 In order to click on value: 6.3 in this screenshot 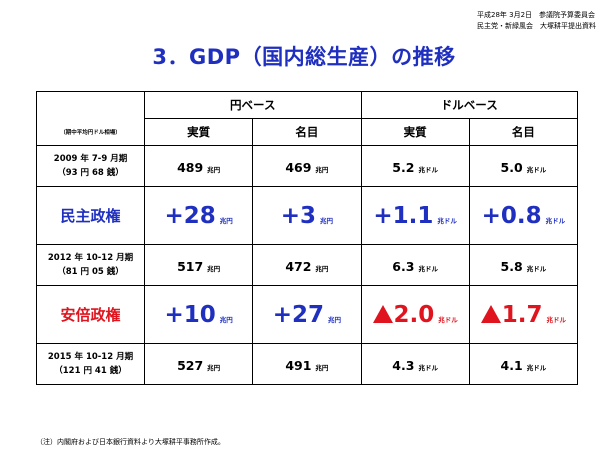, I will do `click(403, 266)`.